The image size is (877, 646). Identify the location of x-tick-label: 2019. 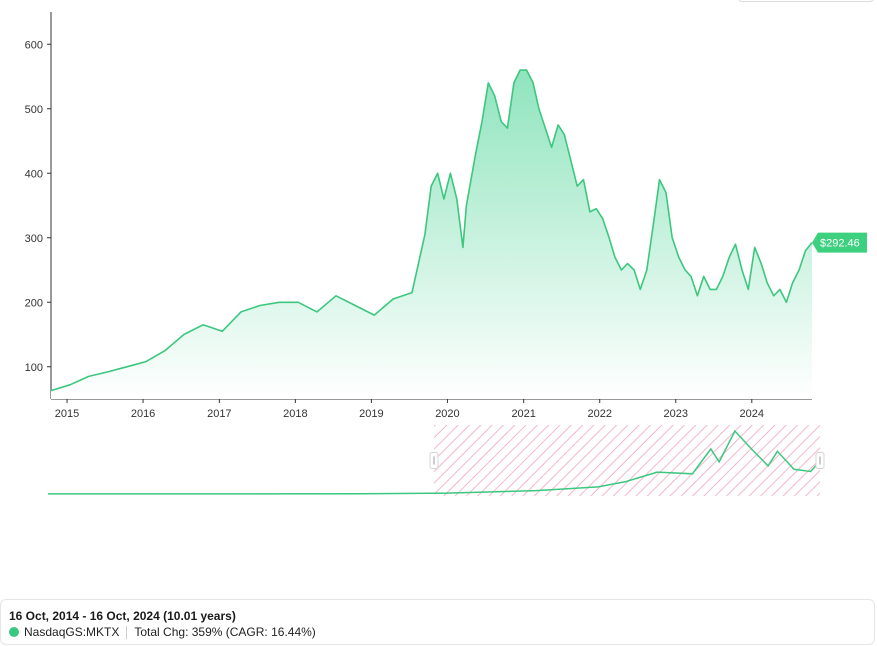
(371, 414).